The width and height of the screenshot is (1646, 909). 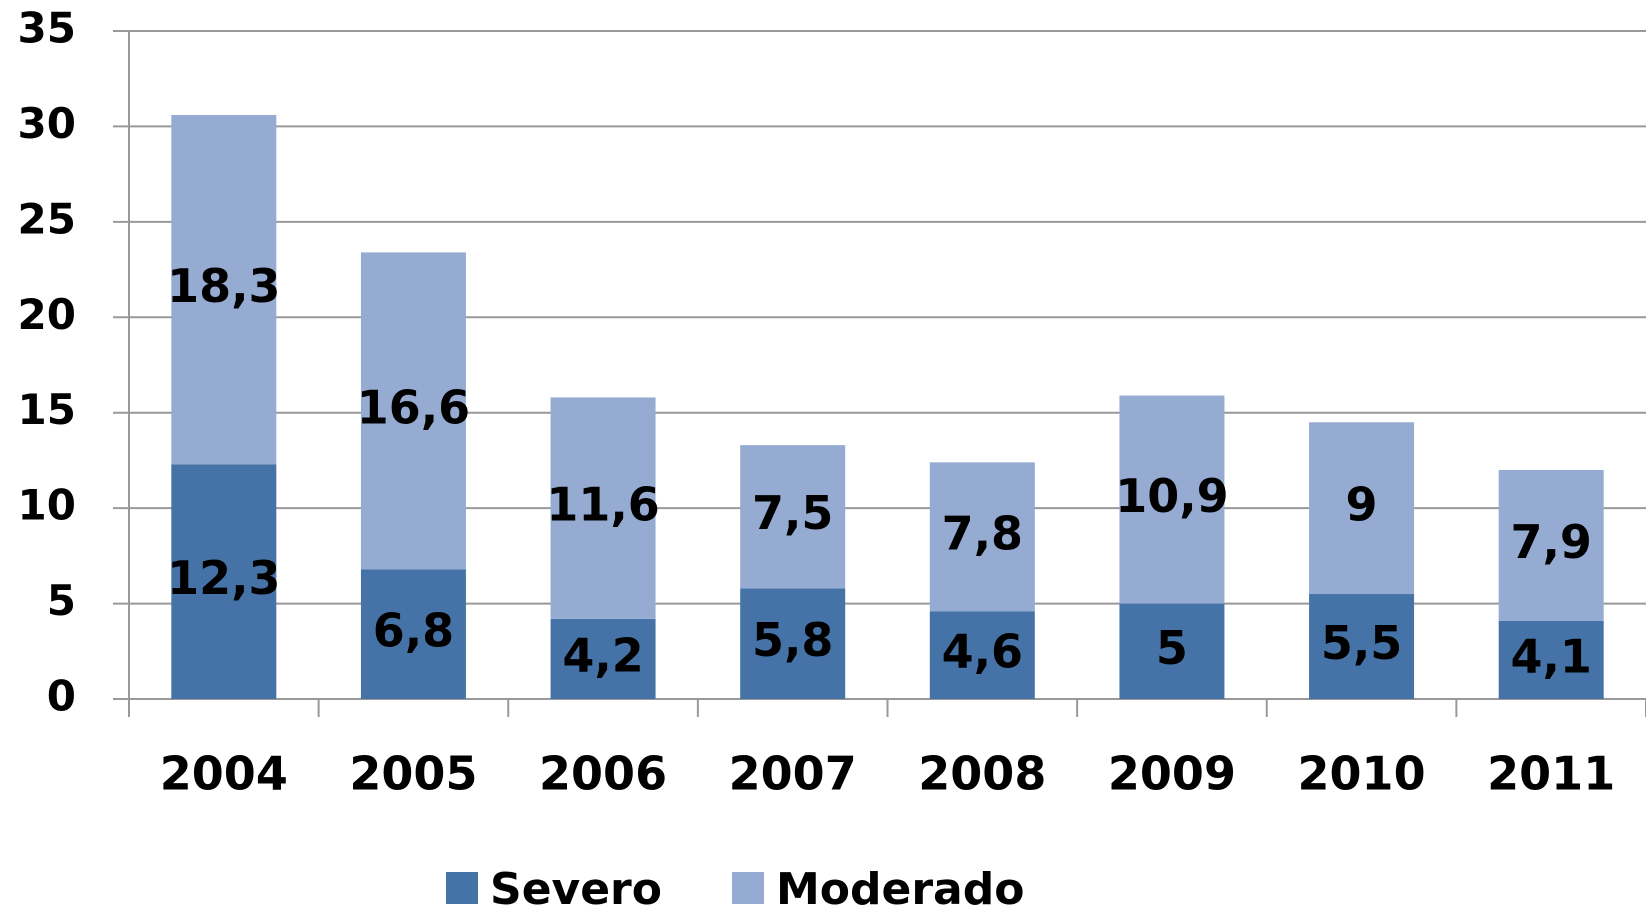 I want to click on data-label: 18,3, so click(x=224, y=286).